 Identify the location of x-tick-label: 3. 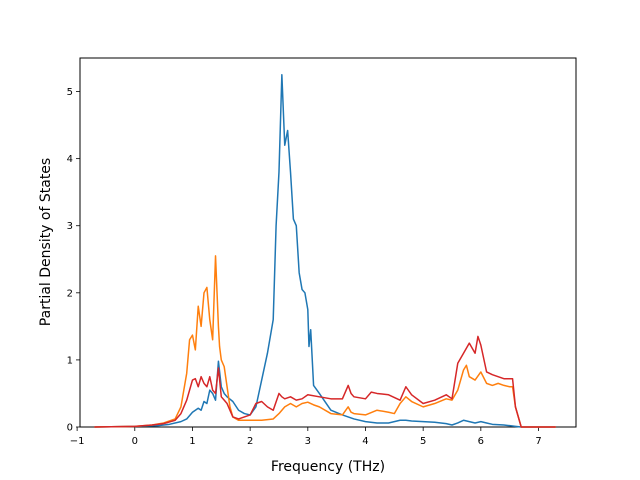
(308, 441).